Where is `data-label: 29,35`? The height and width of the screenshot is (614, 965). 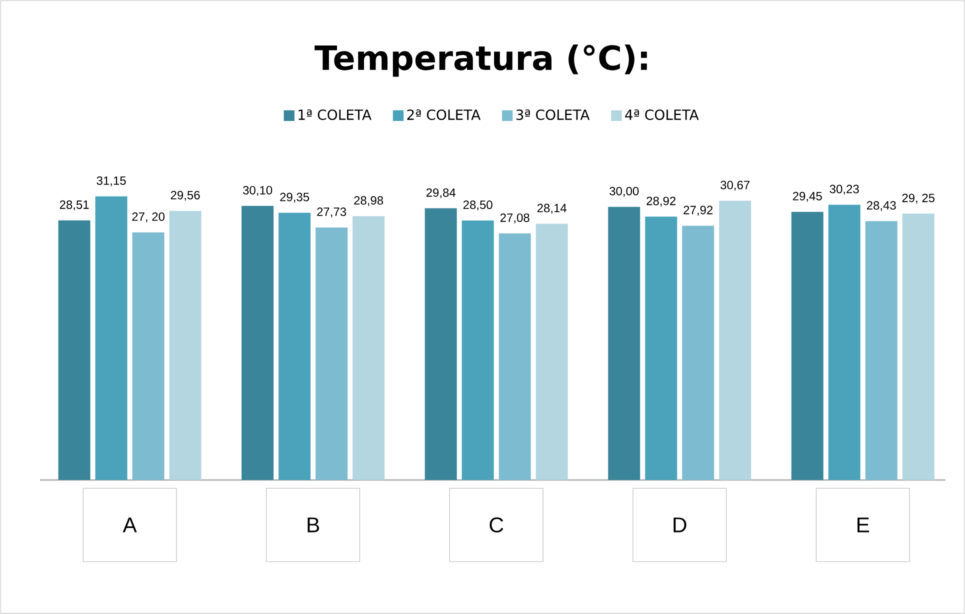 data-label: 29,35 is located at coordinates (295, 197).